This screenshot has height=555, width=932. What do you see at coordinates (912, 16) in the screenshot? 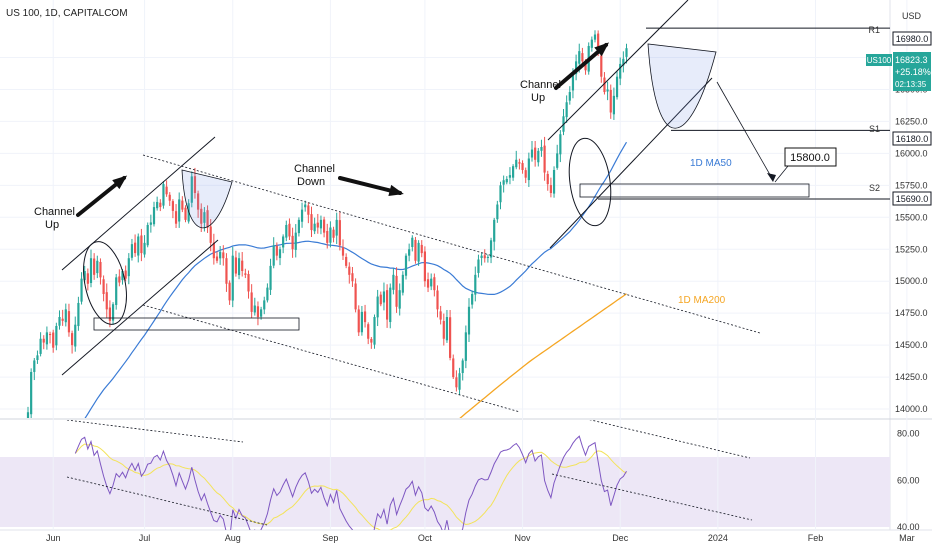
I see `currency-label: USD` at bounding box center [912, 16].